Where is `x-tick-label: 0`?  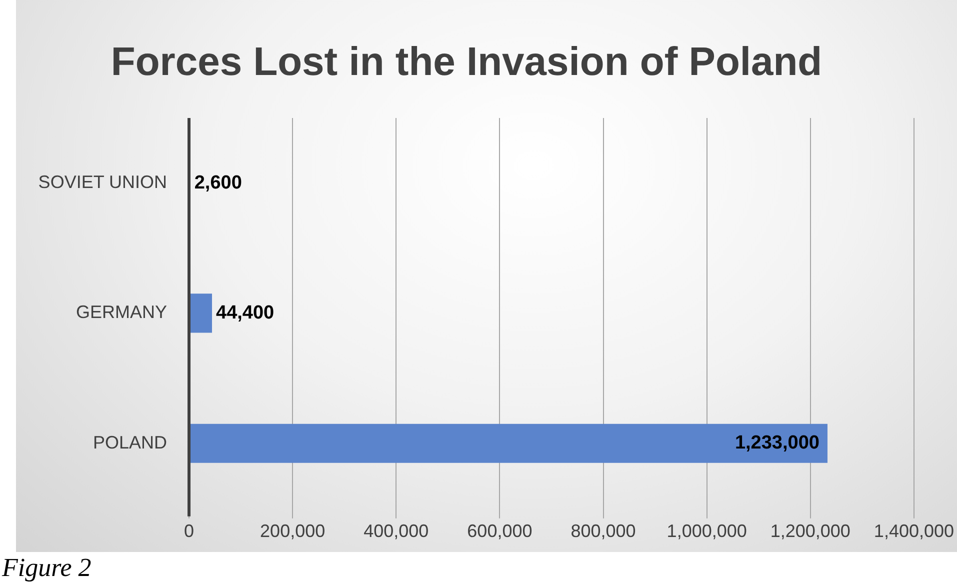
x-tick-label: 0 is located at coordinates (189, 531).